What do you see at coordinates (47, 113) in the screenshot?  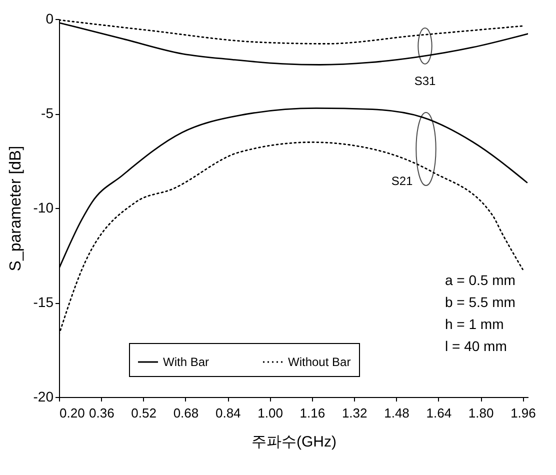 I see `y-tick-label: -5` at bounding box center [47, 113].